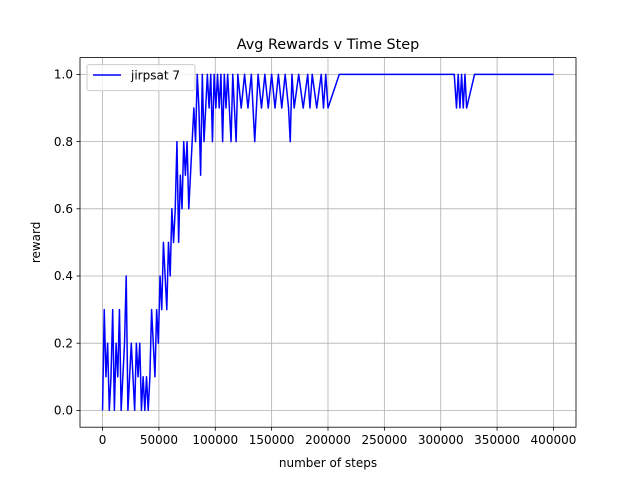  Describe the element at coordinates (554, 440) in the screenshot. I see `x-tick-label: 400000` at that location.